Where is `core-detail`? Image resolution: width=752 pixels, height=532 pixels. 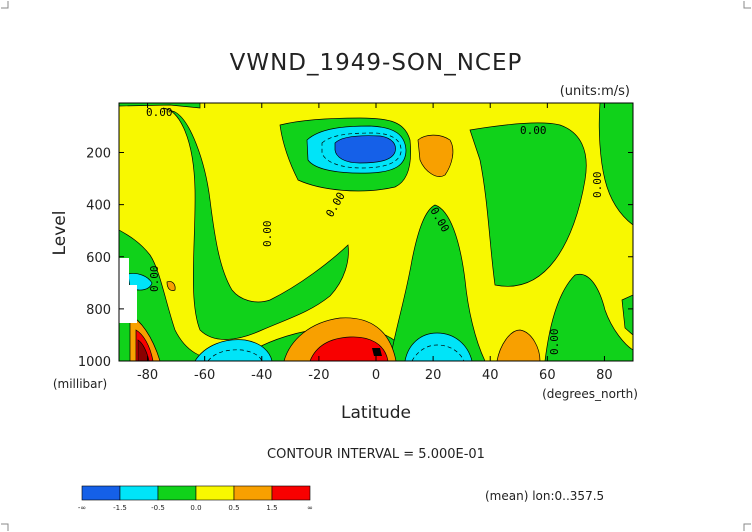 core-detail is located at coordinates (377, 352).